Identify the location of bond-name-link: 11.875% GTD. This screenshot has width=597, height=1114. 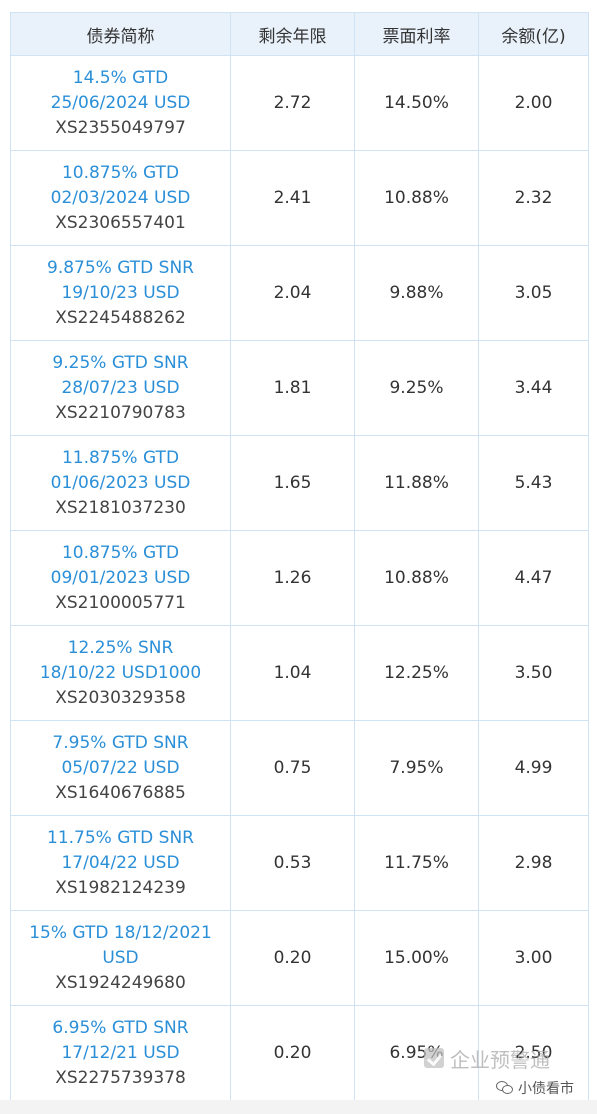
(120, 457).